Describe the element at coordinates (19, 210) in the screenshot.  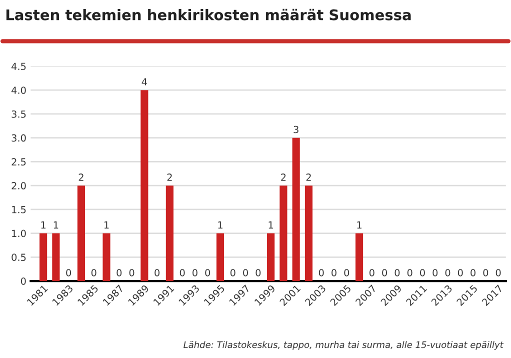
I see `y-tick-label: 1.5` at that location.